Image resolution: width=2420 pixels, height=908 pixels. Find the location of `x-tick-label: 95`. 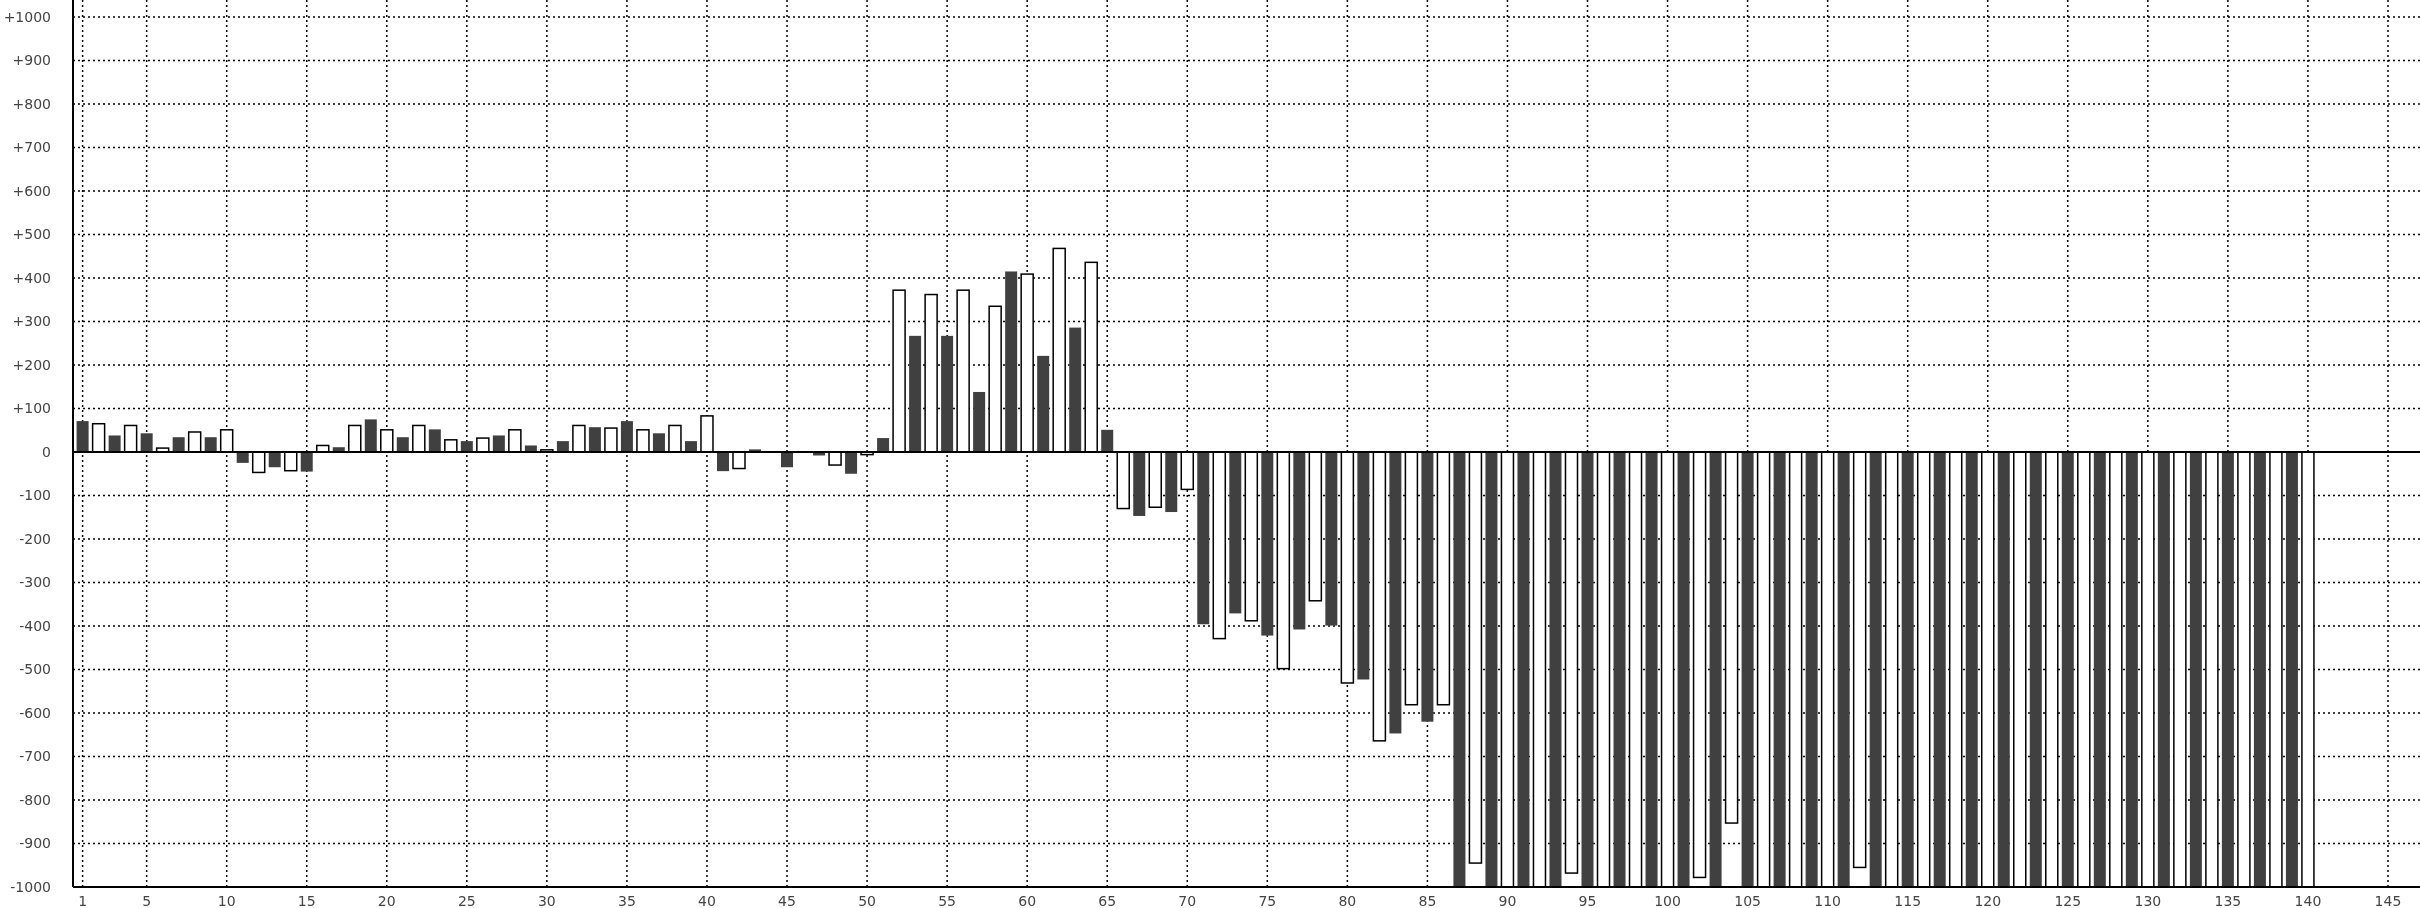

x-tick-label: 95 is located at coordinates (1587, 900).